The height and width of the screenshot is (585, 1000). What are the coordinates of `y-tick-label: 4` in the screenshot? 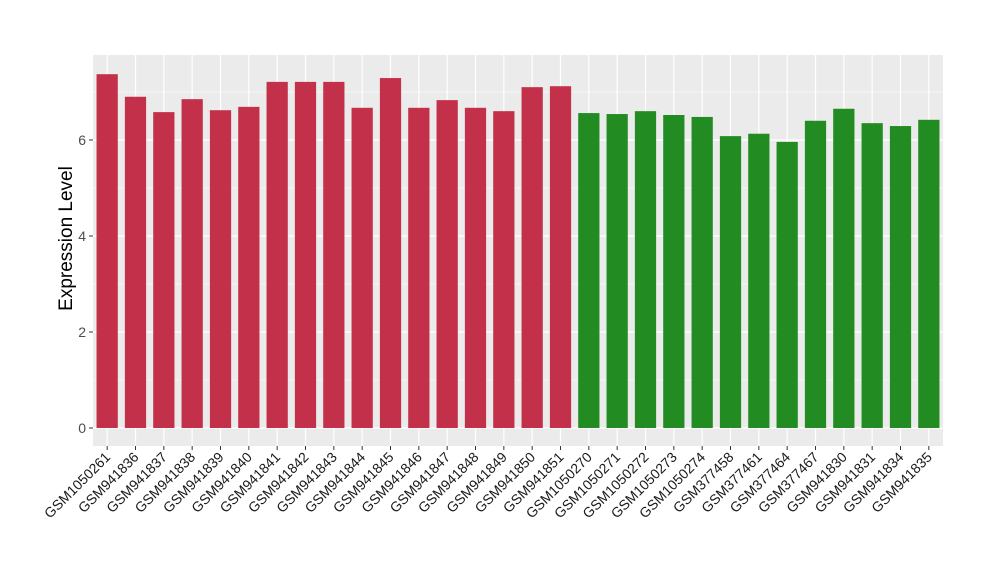 It's located at (82, 236).